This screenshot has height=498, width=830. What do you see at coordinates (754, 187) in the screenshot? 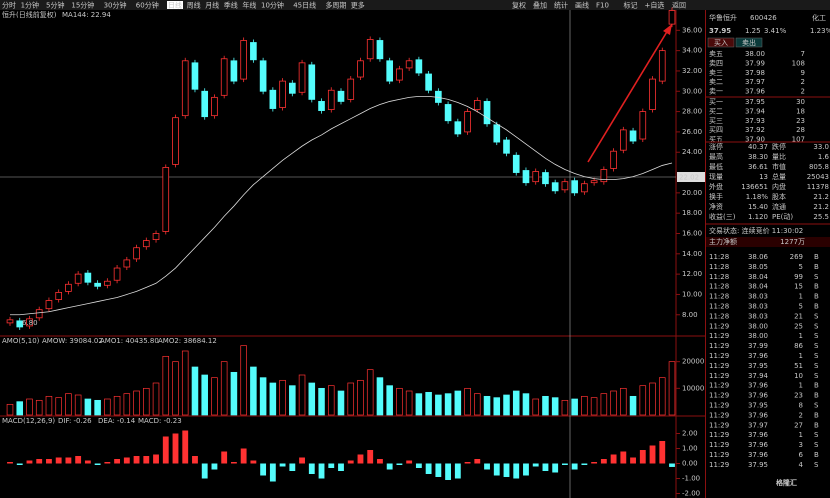
I see `stat-value: 136651` at bounding box center [754, 187].